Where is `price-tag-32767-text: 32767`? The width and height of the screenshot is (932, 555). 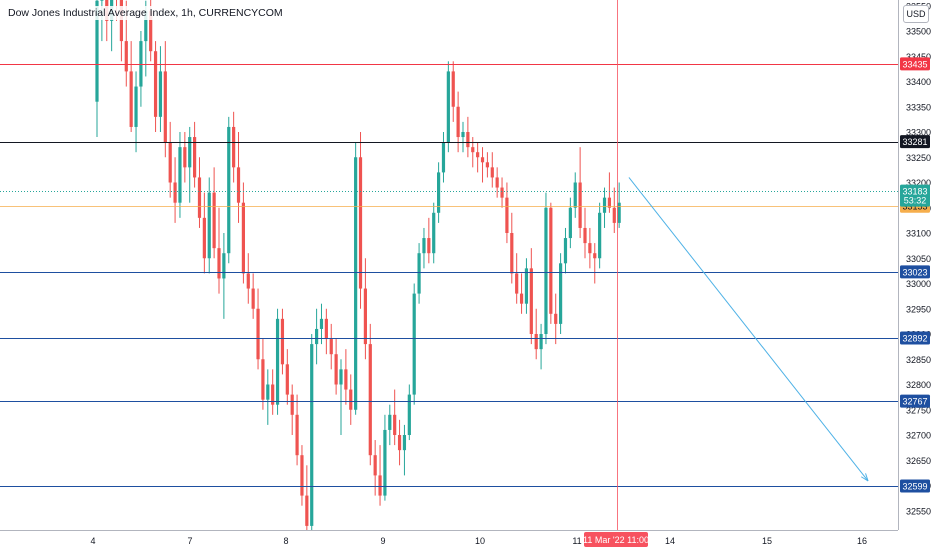
price-tag-32767-text: 32767 is located at coordinates (914, 402).